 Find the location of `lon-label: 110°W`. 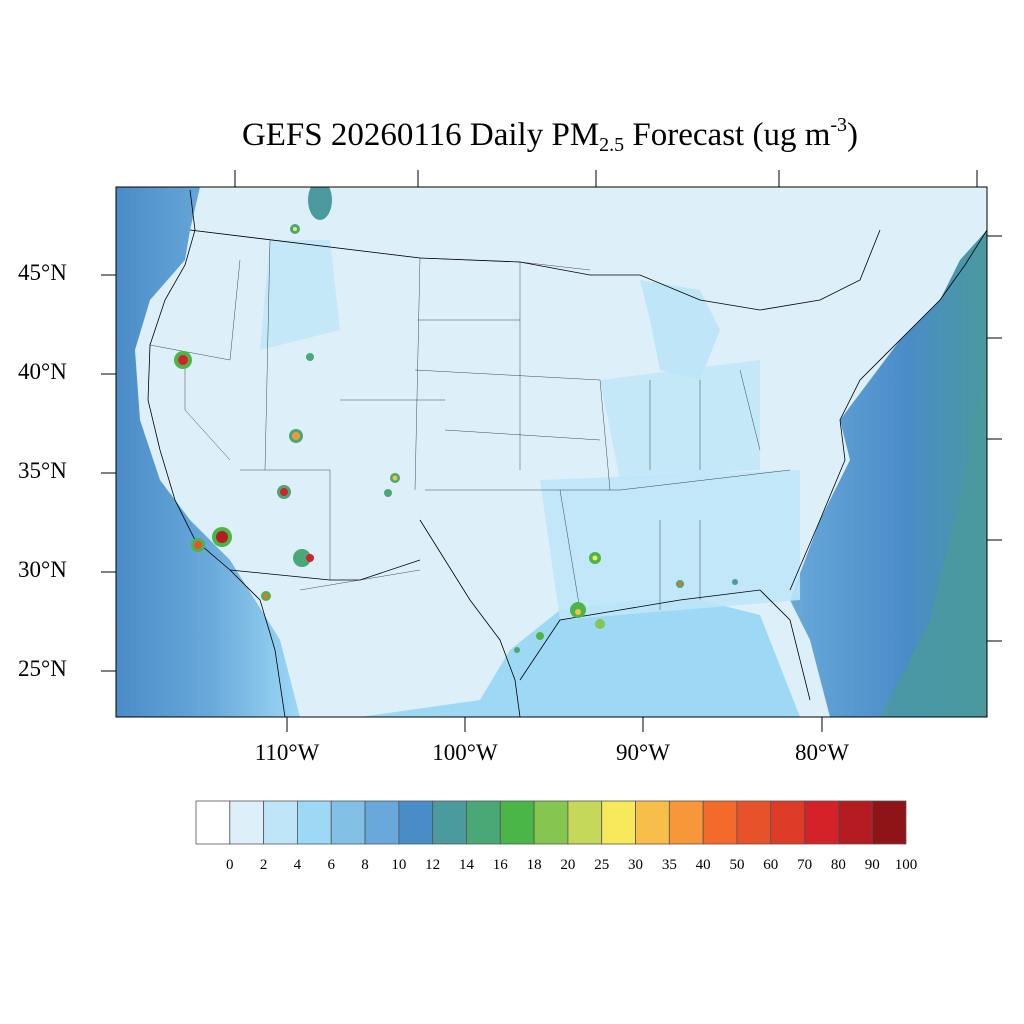

lon-label: 110°W is located at coordinates (287, 752).